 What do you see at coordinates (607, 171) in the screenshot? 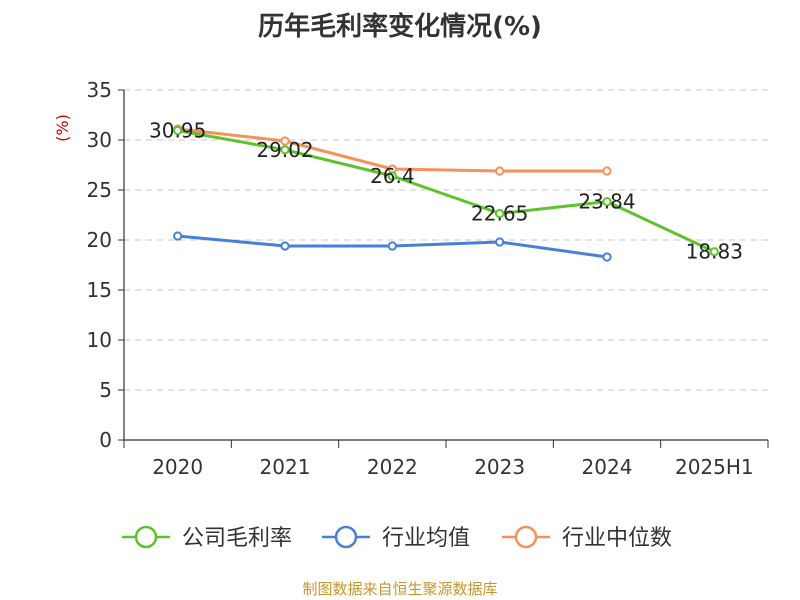
I see `data-point-s2-2024` at bounding box center [607, 171].